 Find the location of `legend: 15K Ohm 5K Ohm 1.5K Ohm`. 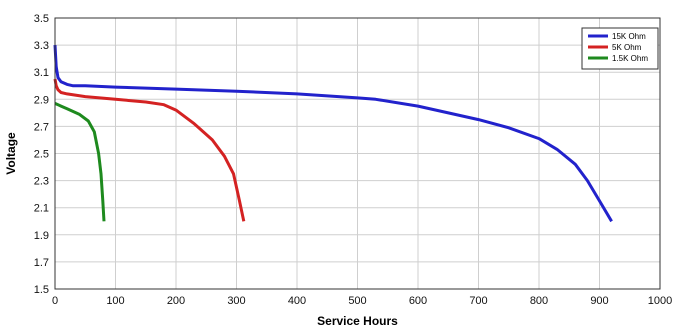

legend: 15K Ohm 5K Ohm 1.5K Ohm is located at coordinates (620, 48).